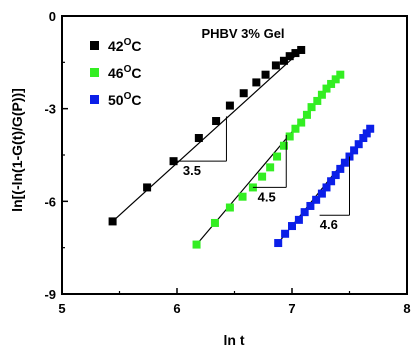 The height and width of the screenshot is (351, 411). Describe the element at coordinates (291, 308) in the screenshot. I see `x-tick-label-2: 7` at that location.